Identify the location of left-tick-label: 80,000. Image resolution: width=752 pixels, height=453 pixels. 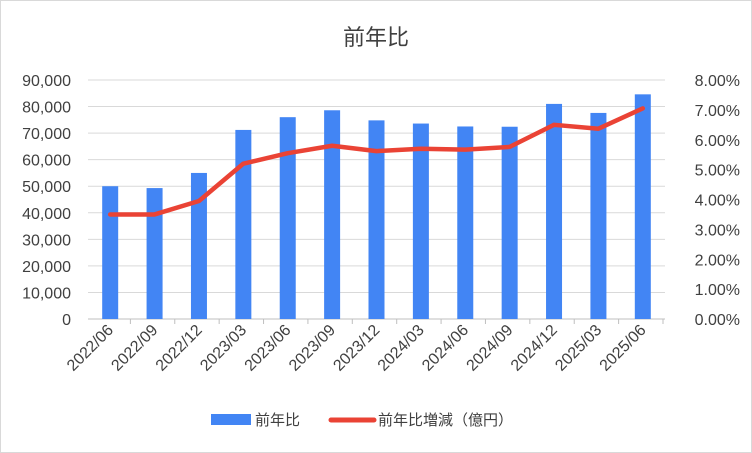
(46, 108).